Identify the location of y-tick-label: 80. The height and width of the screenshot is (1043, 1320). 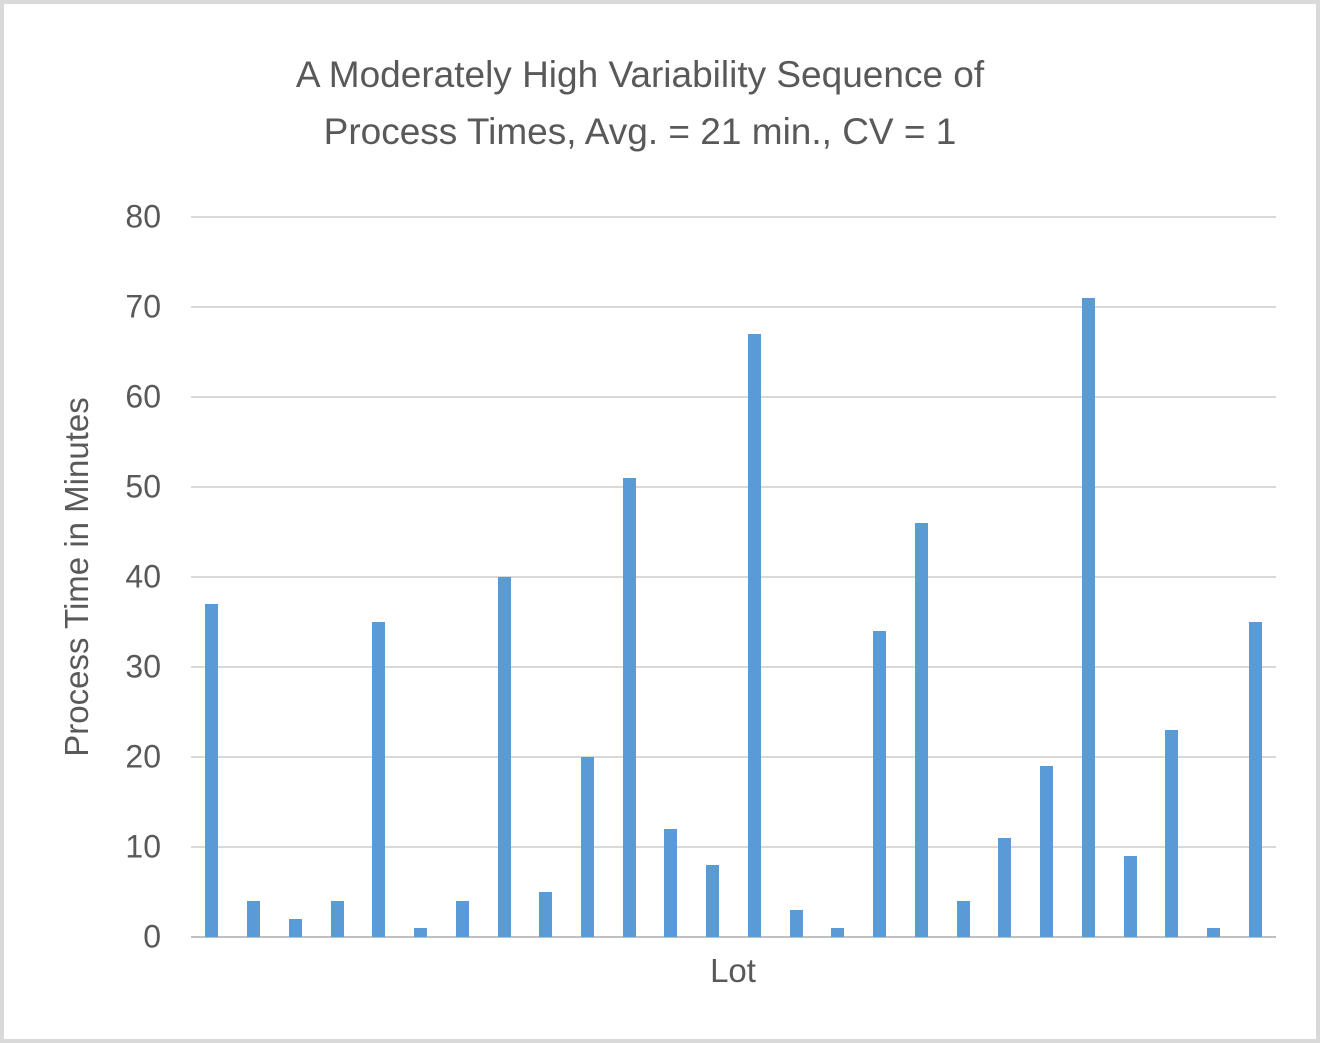
(143, 216).